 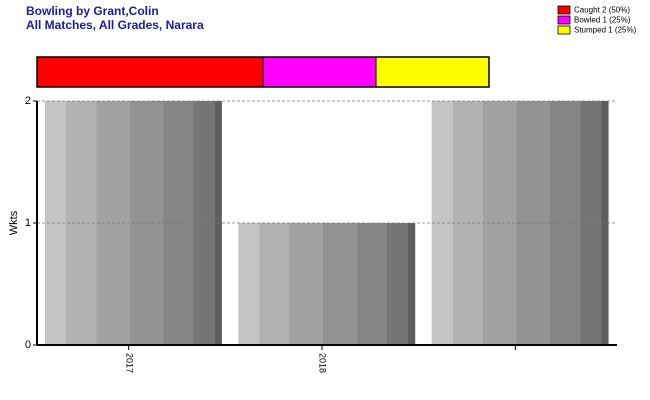 What do you see at coordinates (115, 25) in the screenshot?
I see `chart-subtitle: All Matches, All Grades, Narara` at bounding box center [115, 25].